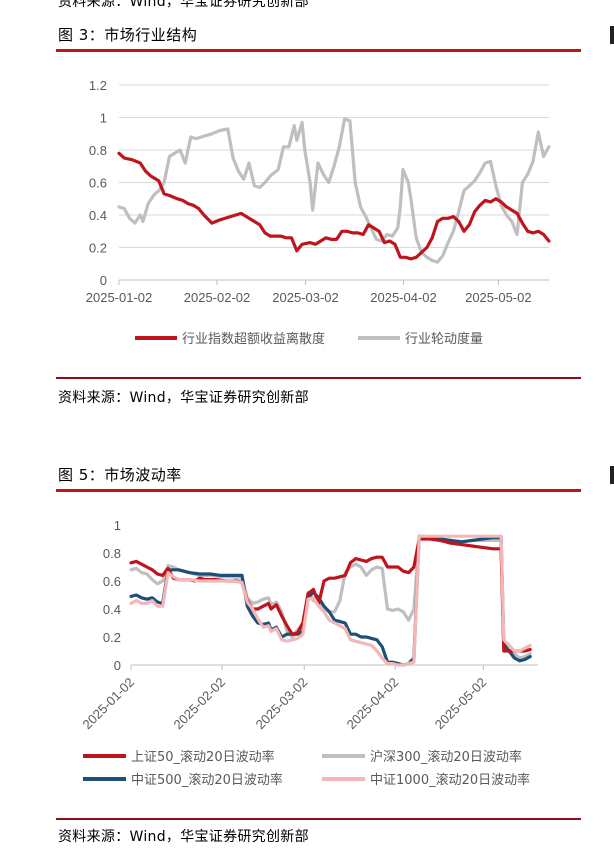  I want to click on figure2-source: 资料来源：Wind，华宝证券研究创新部, so click(183, 837).